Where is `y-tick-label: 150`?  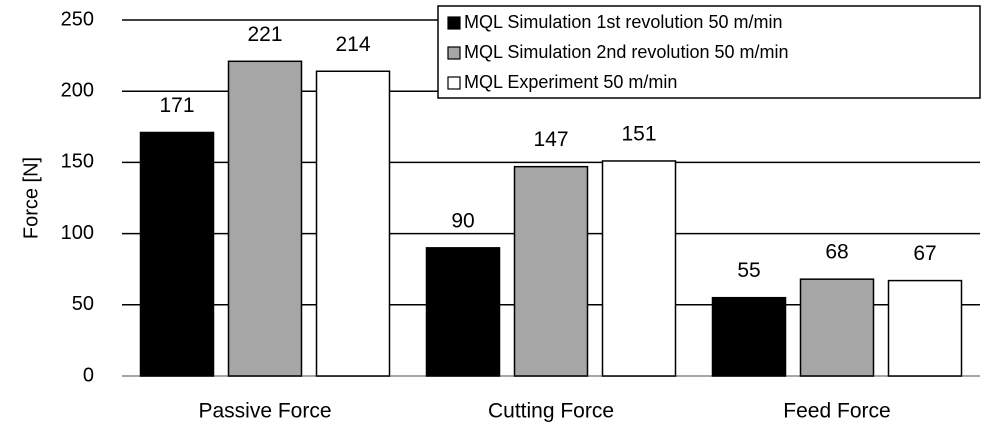 y-tick-label: 150 is located at coordinates (77, 162).